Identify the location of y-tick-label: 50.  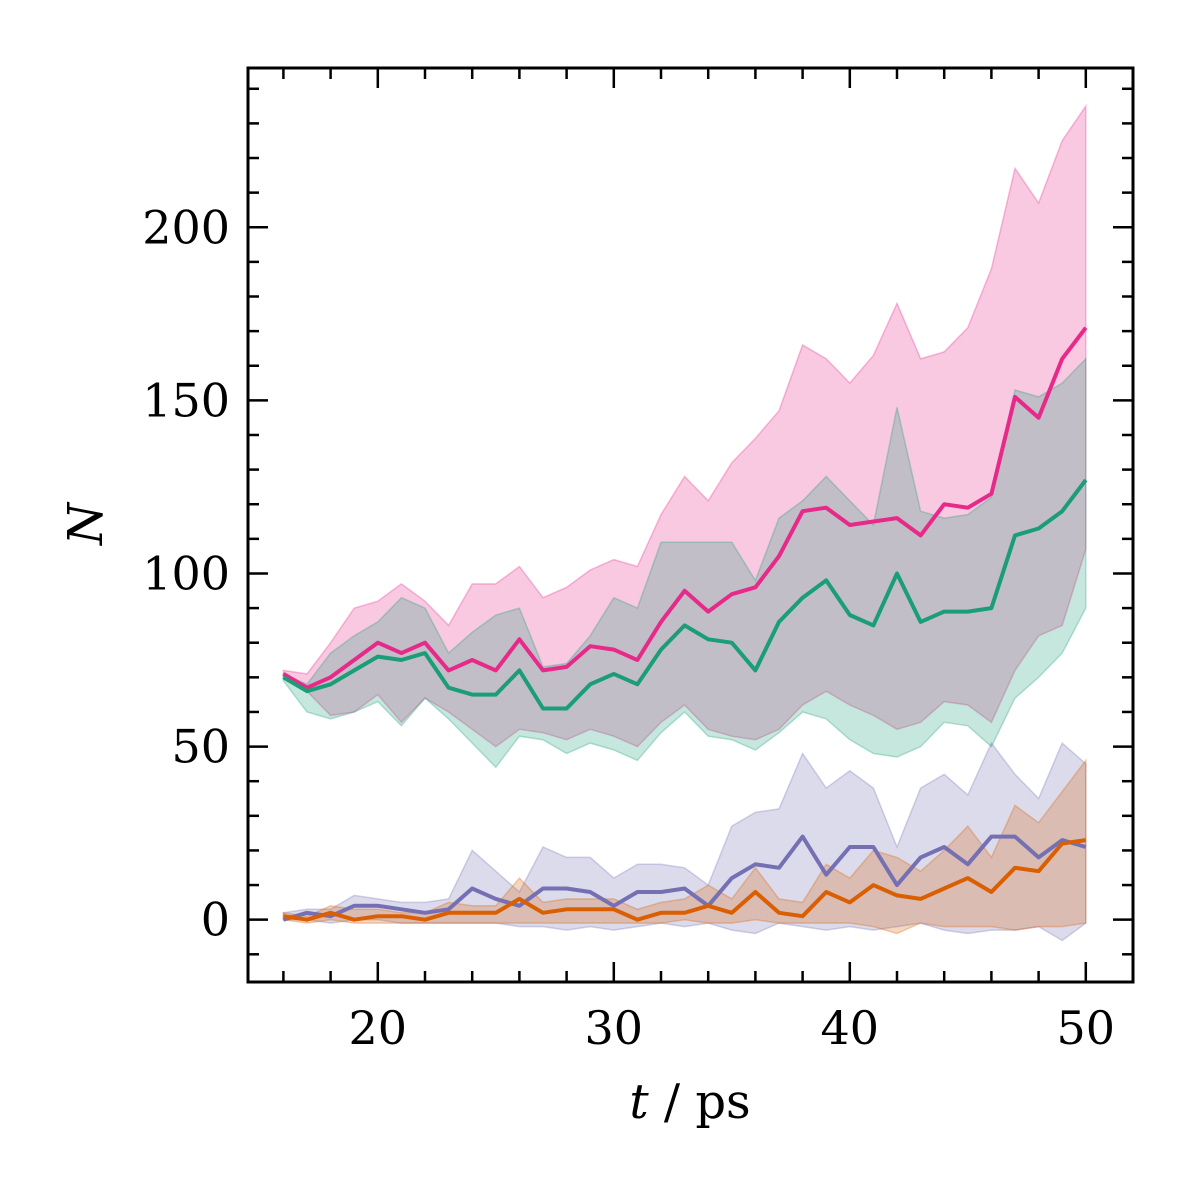
(200, 747).